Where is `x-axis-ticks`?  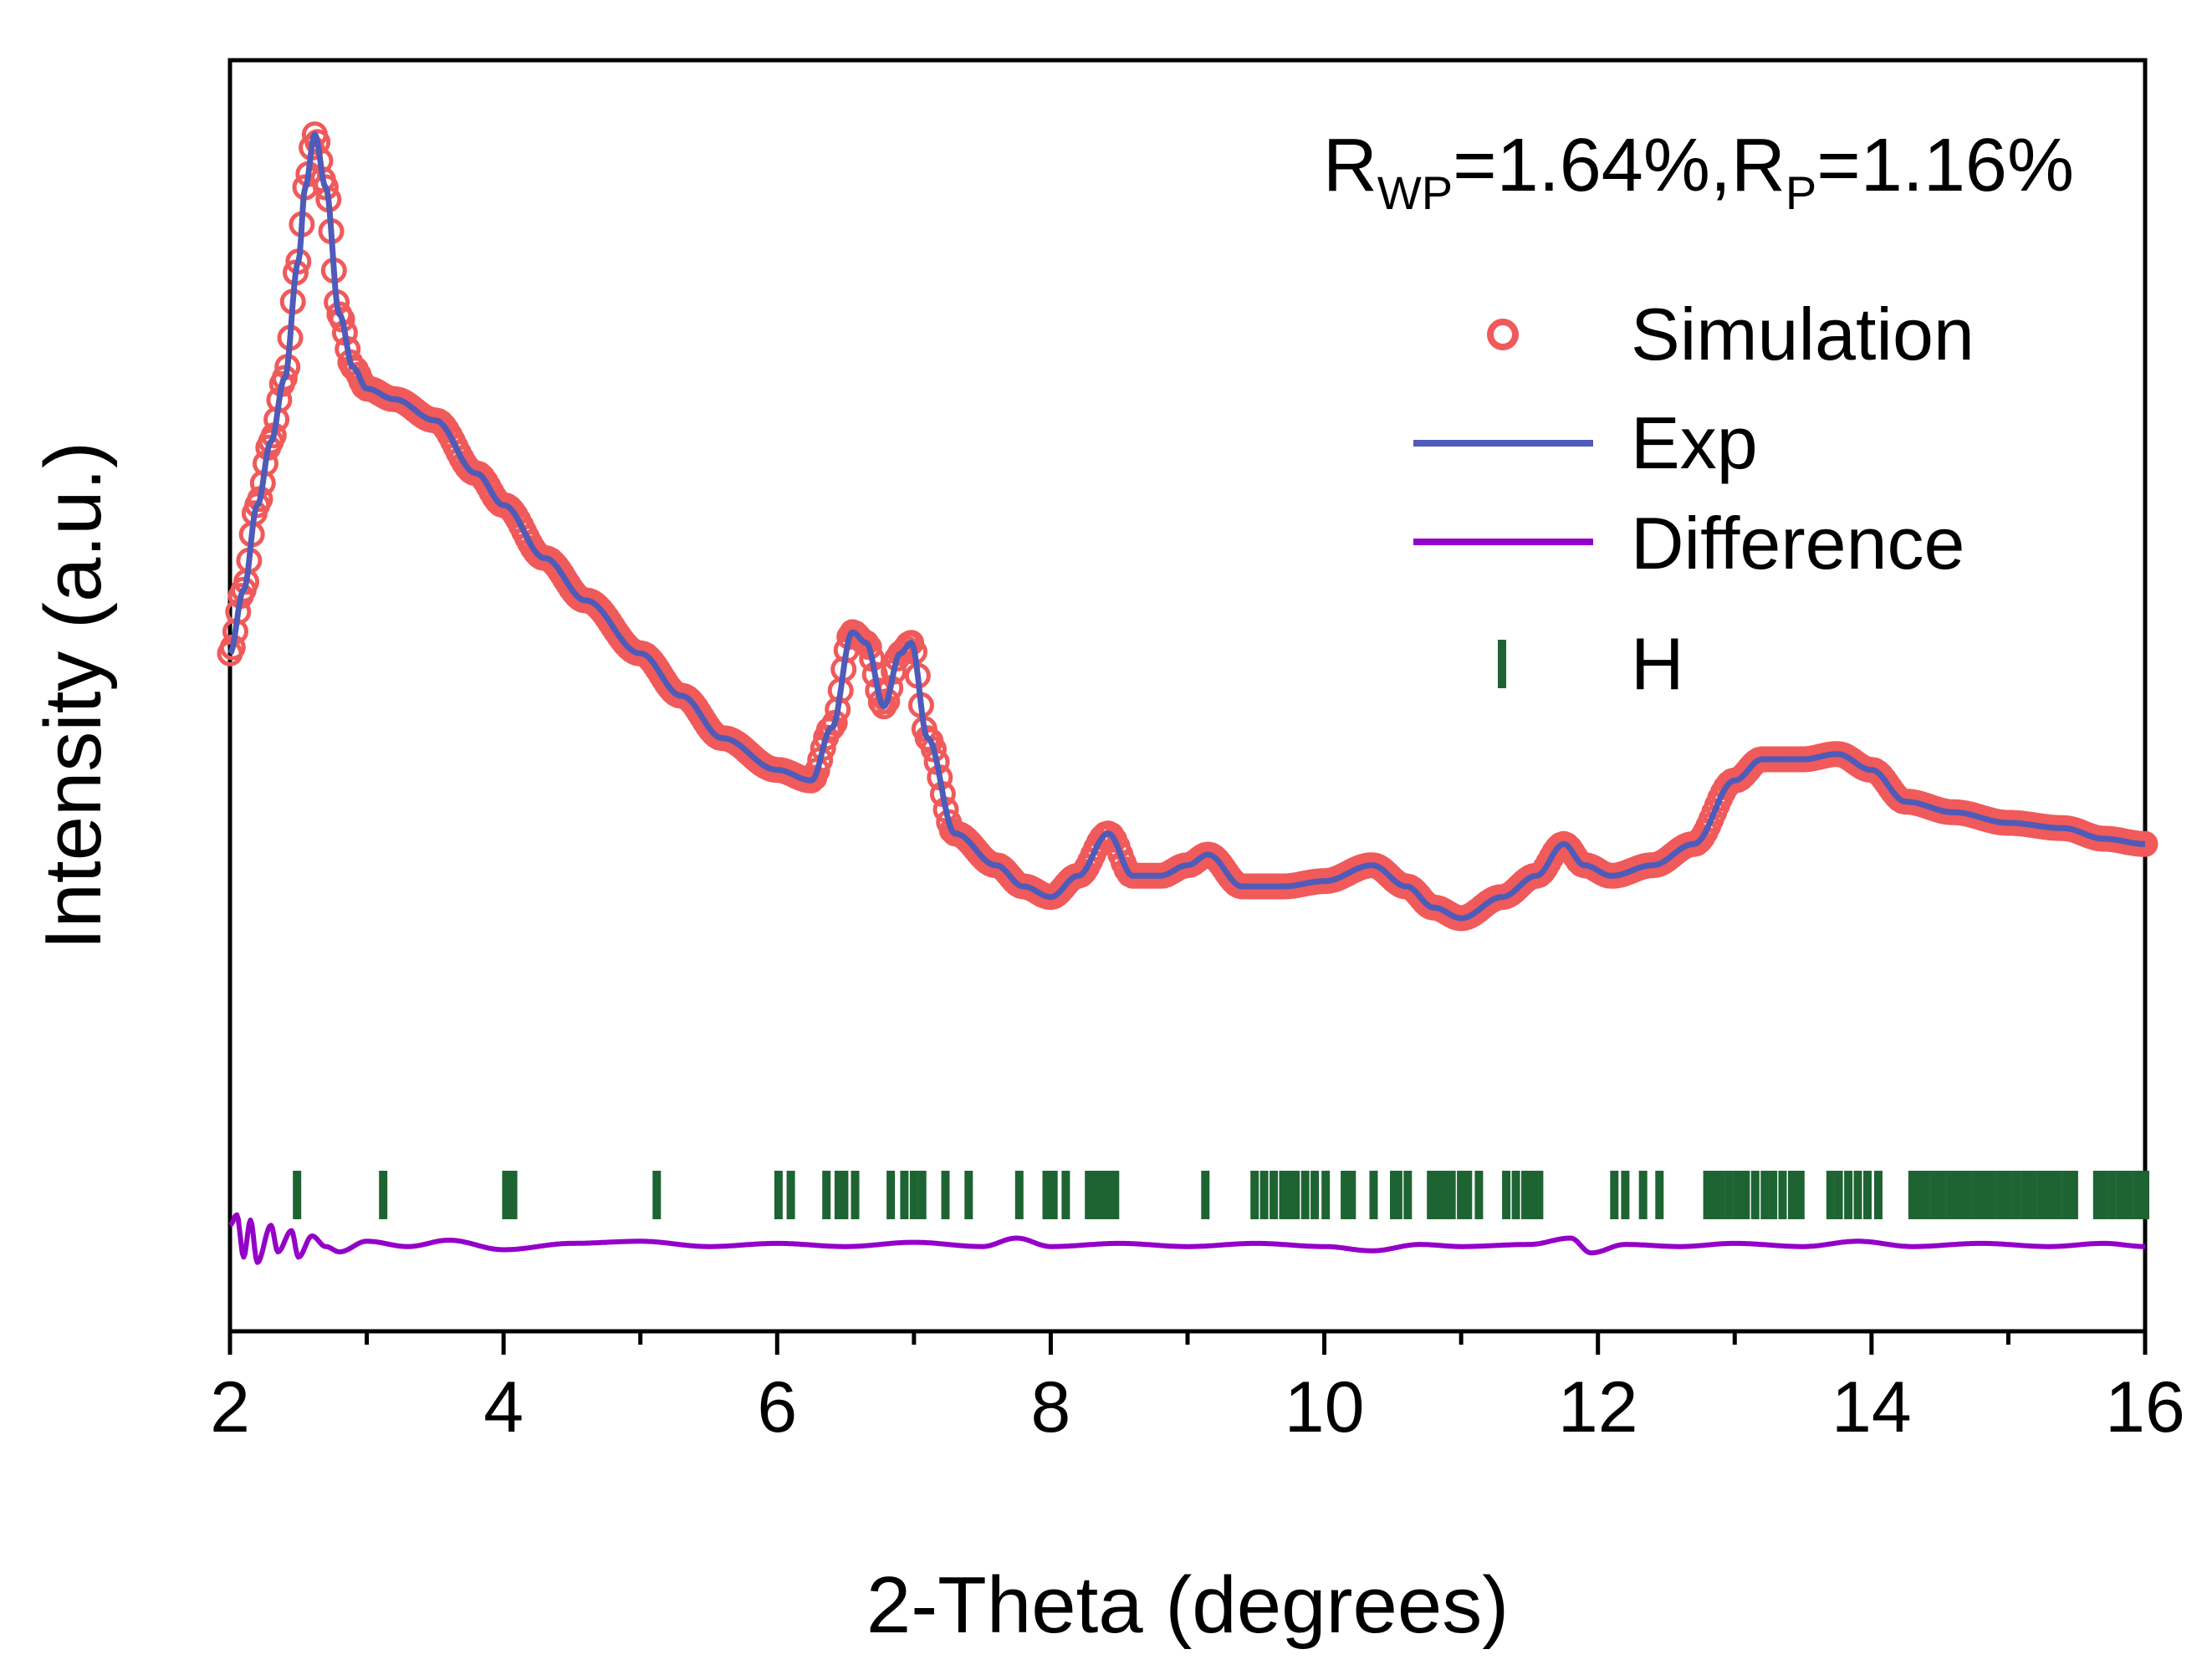
x-axis-ticks is located at coordinates (1187, 1343).